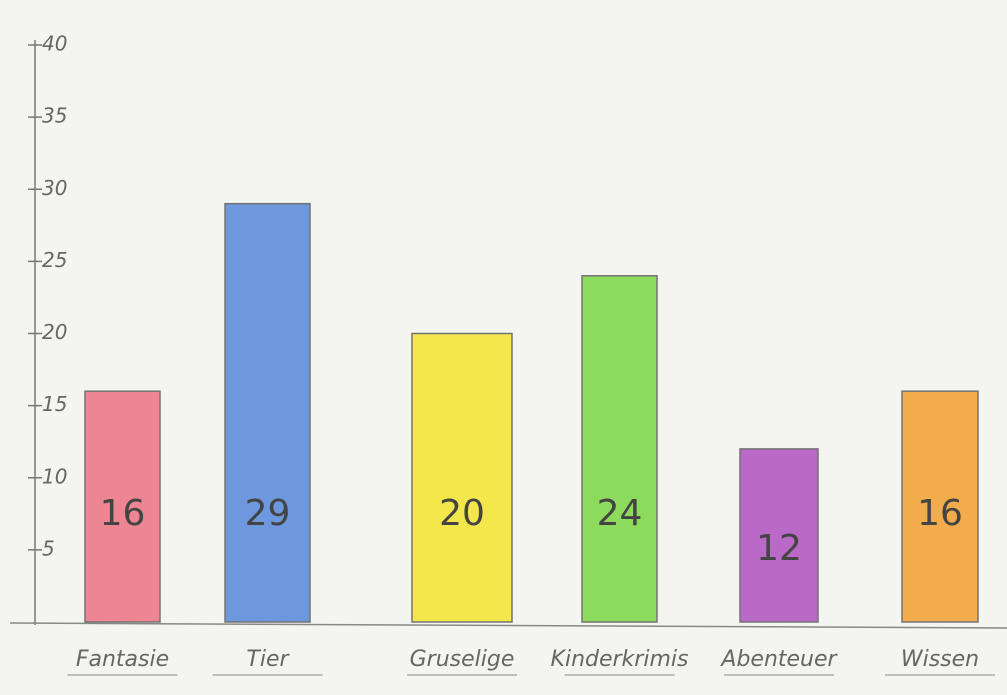  I want to click on y-tick-label: 35, so click(54, 116).